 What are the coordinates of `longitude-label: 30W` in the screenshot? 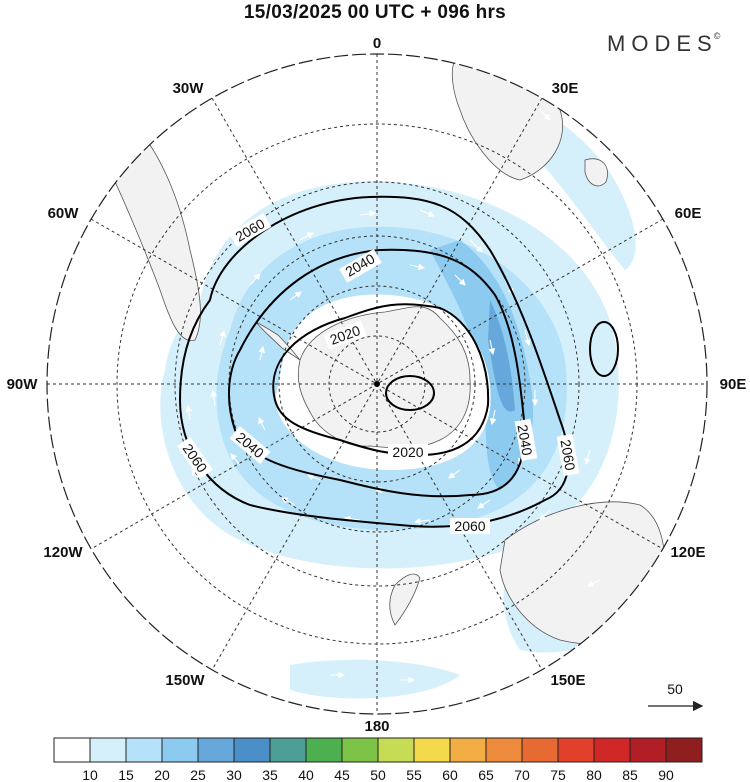 It's located at (189, 88).